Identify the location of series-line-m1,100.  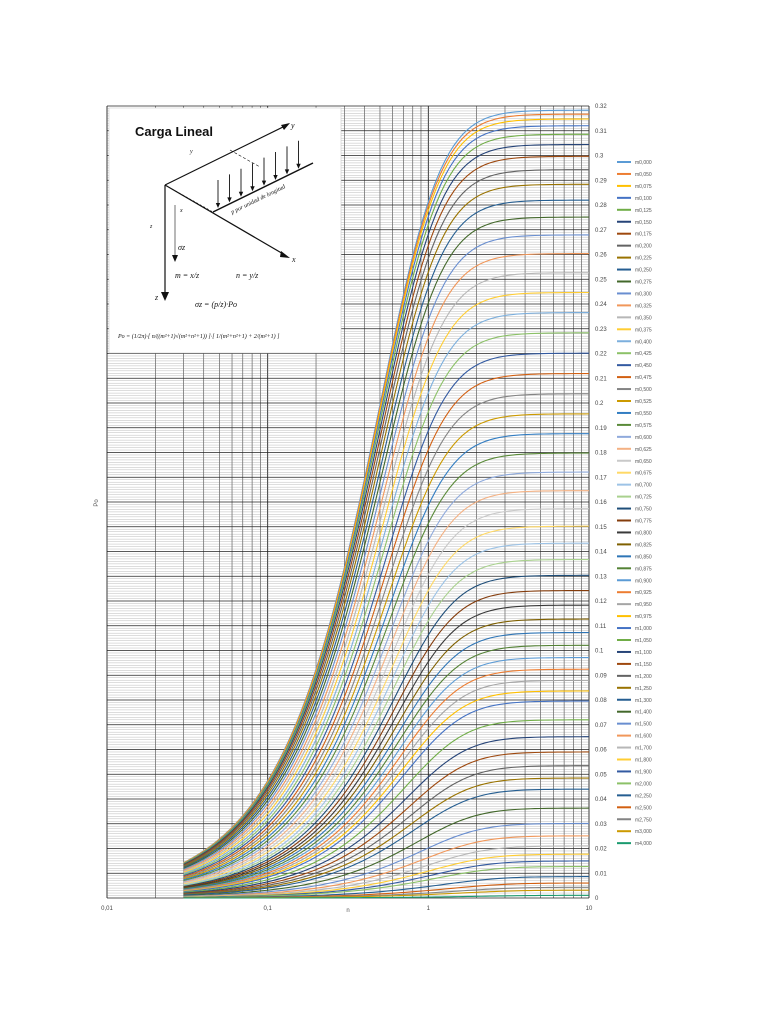
(386, 815).